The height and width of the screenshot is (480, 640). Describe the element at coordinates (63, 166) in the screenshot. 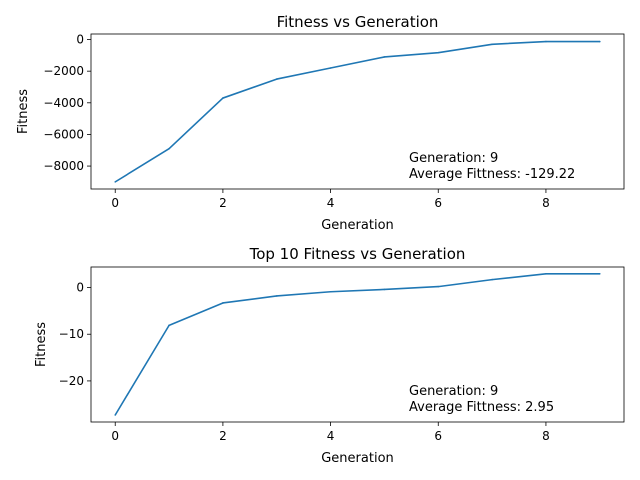

I see `y-tick-label: −8000` at that location.